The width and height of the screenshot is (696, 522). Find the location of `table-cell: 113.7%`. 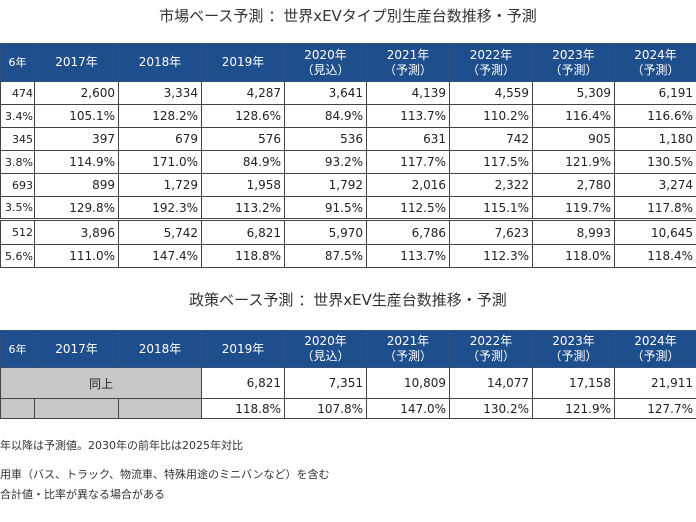

table-cell: 113.7% is located at coordinates (408, 116).